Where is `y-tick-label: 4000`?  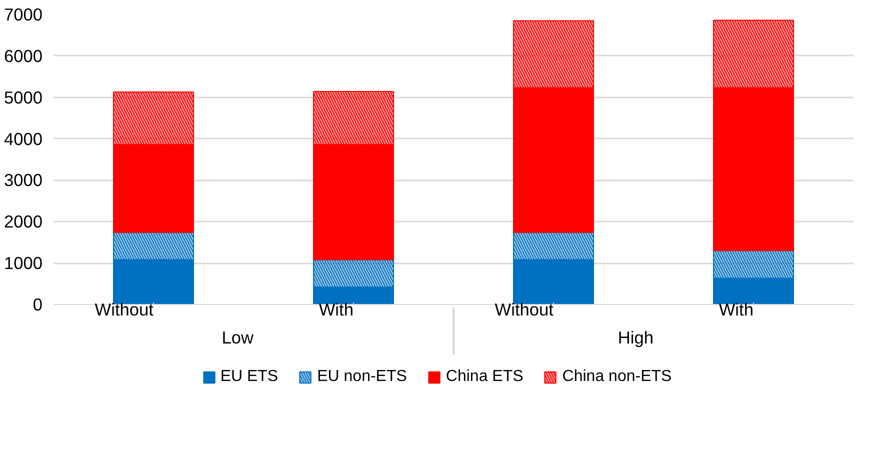 y-tick-label: 4000 is located at coordinates (23, 138).